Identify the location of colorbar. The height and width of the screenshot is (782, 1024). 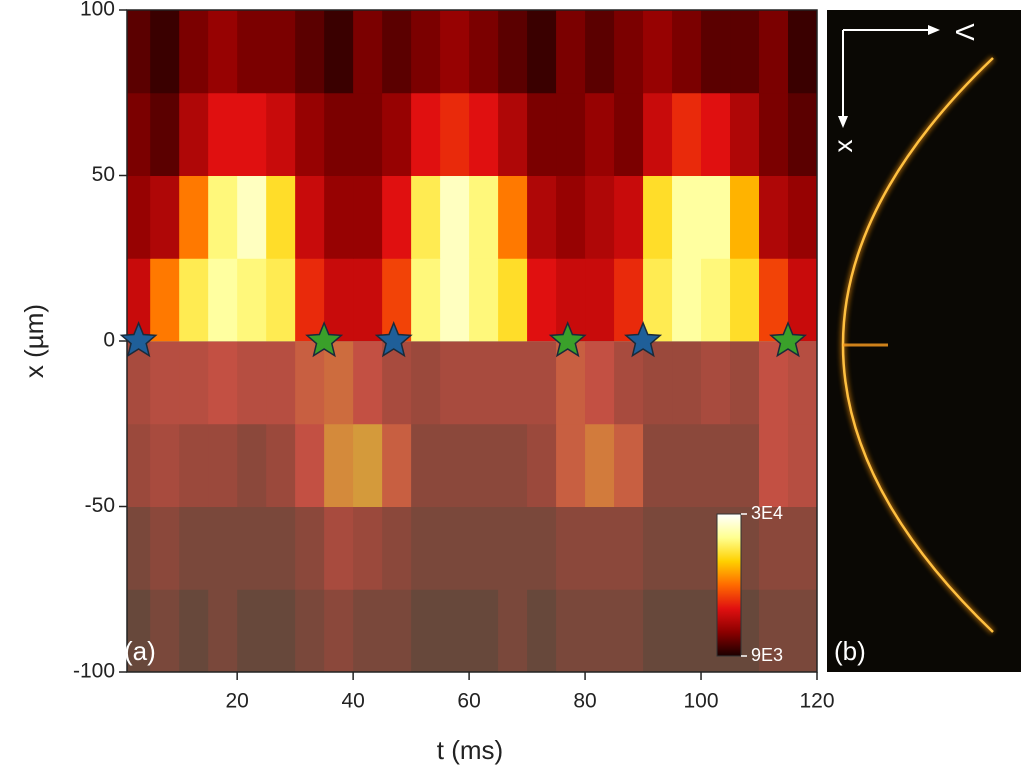
(729, 585).